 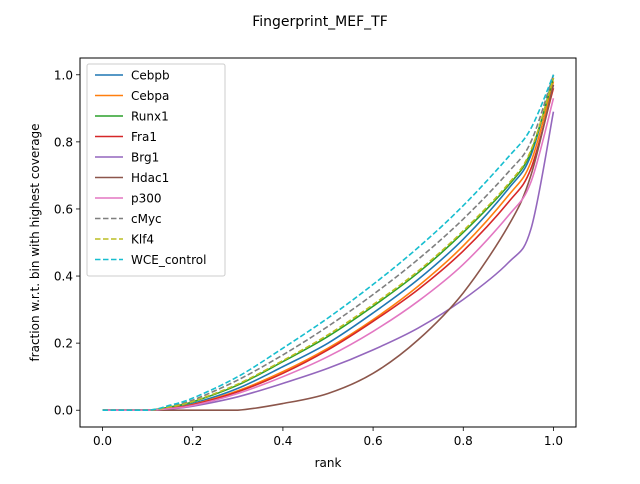 What do you see at coordinates (282, 441) in the screenshot?
I see `x-tick-label: 0.4` at bounding box center [282, 441].